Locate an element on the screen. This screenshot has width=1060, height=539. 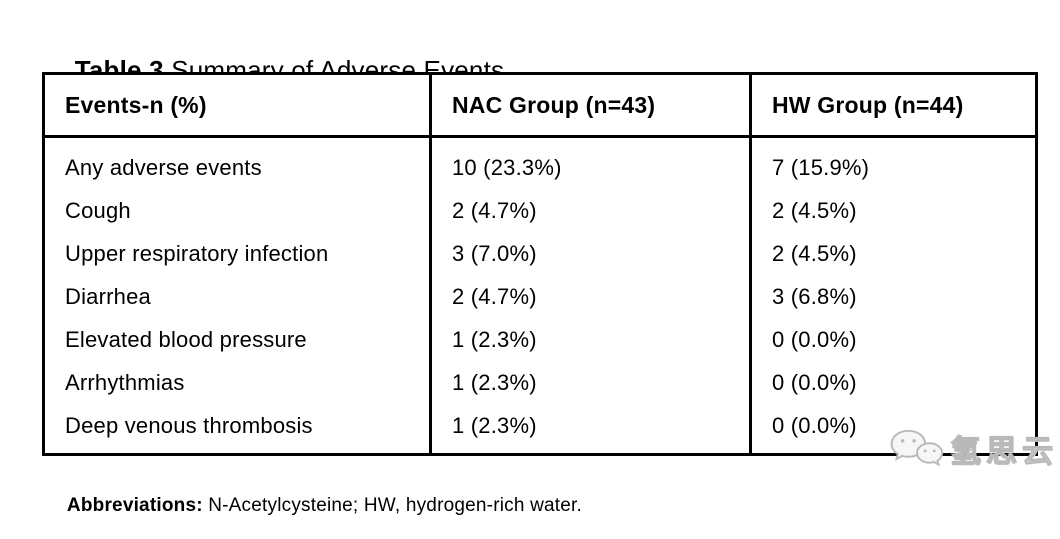
event-cell: Any adverse events is located at coordinates (163, 167).